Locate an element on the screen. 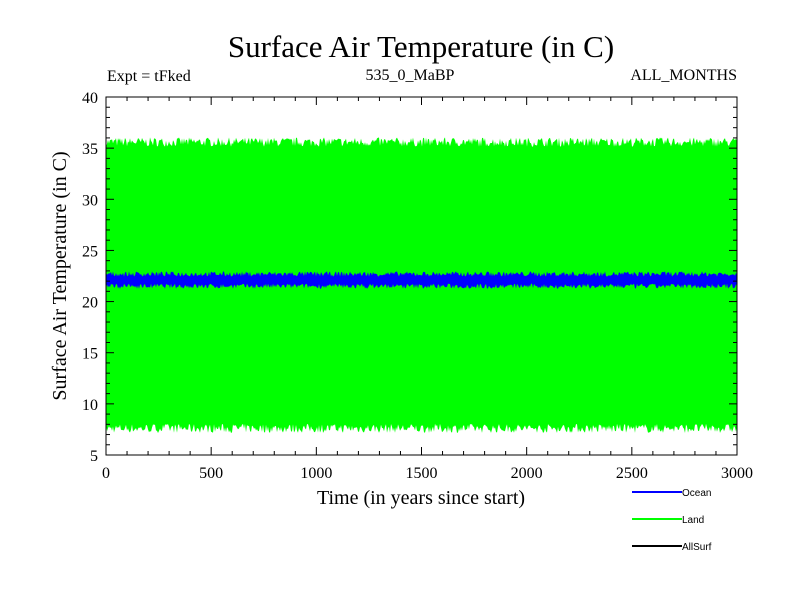 This screenshot has height=600, width=800. x-tick-label: 2500 is located at coordinates (632, 473).